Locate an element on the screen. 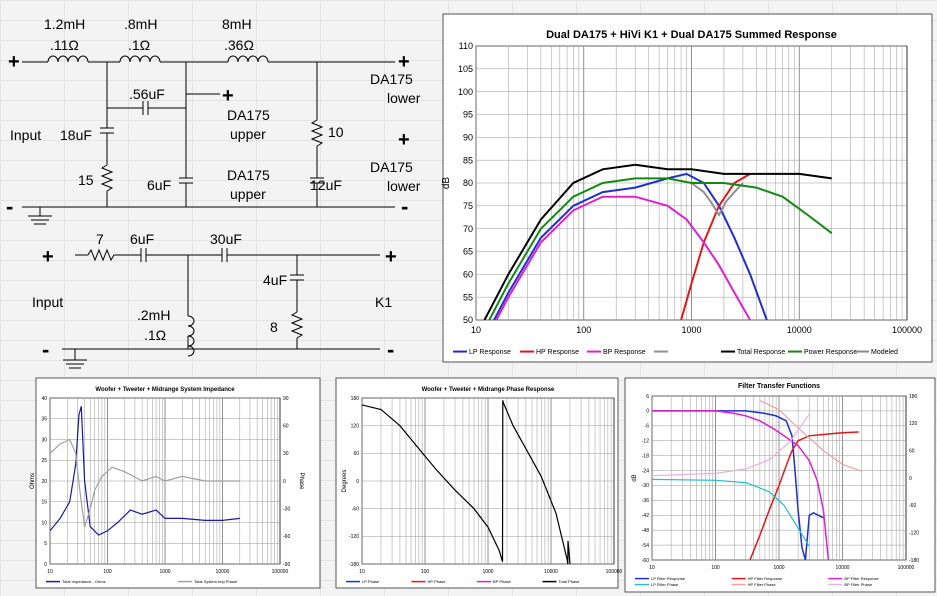  out2-line2: upper is located at coordinates (248, 194).